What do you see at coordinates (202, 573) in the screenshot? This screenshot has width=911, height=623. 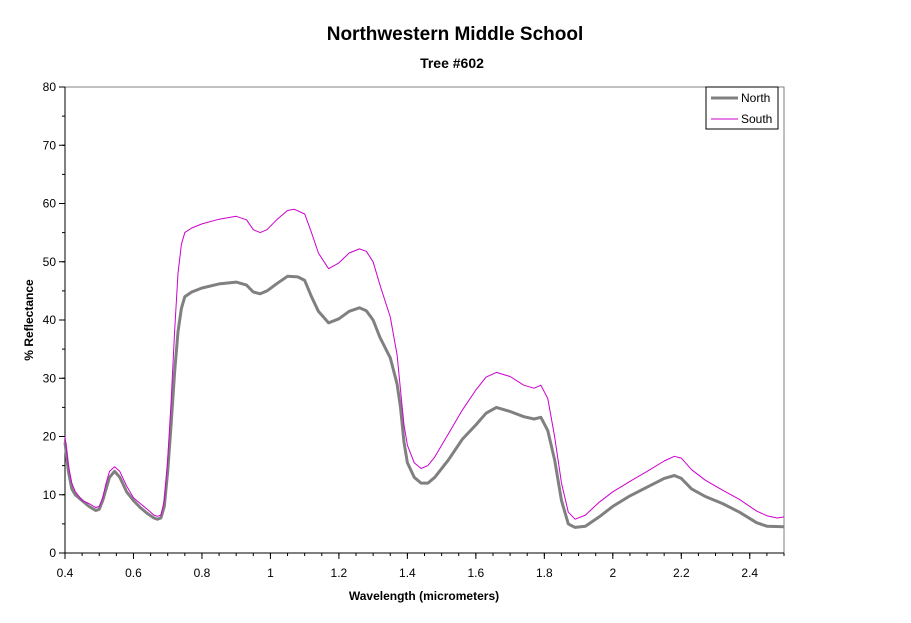 I see `x-tick-label: 0.8` at bounding box center [202, 573].